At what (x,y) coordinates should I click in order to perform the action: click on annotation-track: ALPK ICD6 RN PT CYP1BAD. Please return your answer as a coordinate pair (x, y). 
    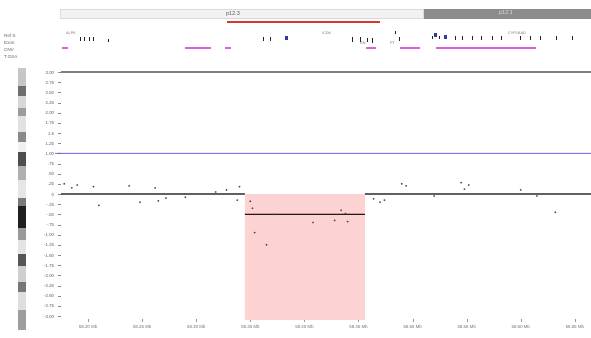
    Looking at the image, I should click on (325, 45).